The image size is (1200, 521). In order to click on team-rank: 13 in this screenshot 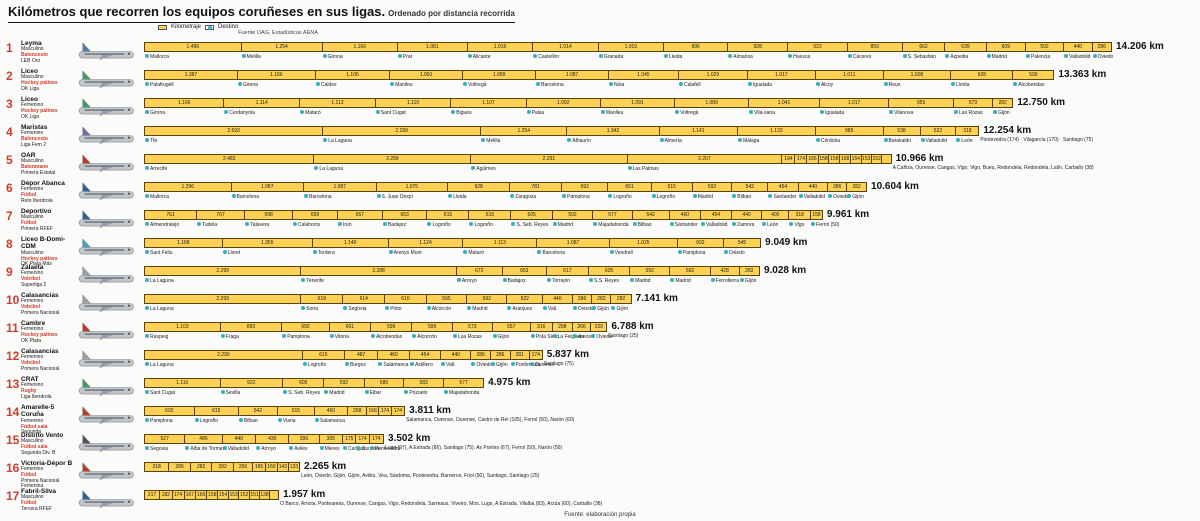, I will do `click(13, 384)`.